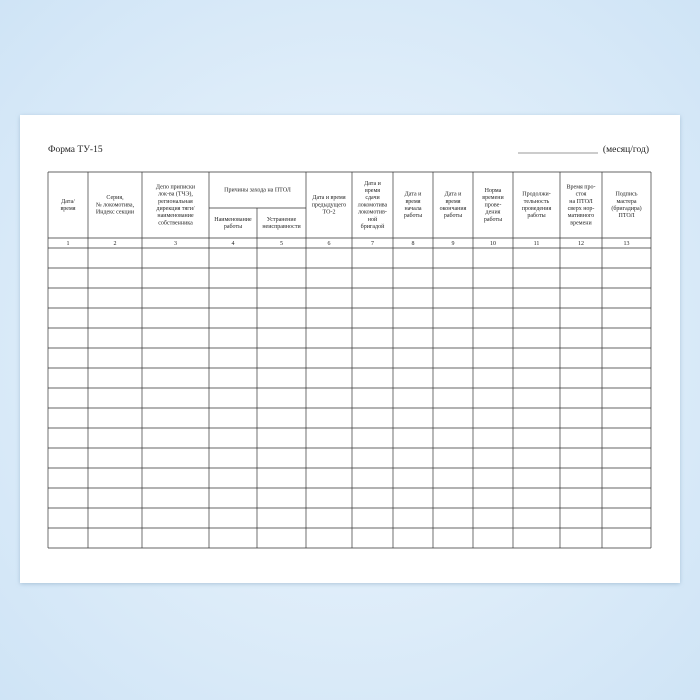  Describe the element at coordinates (627, 244) in the screenshot. I see `column-number: 13` at that location.